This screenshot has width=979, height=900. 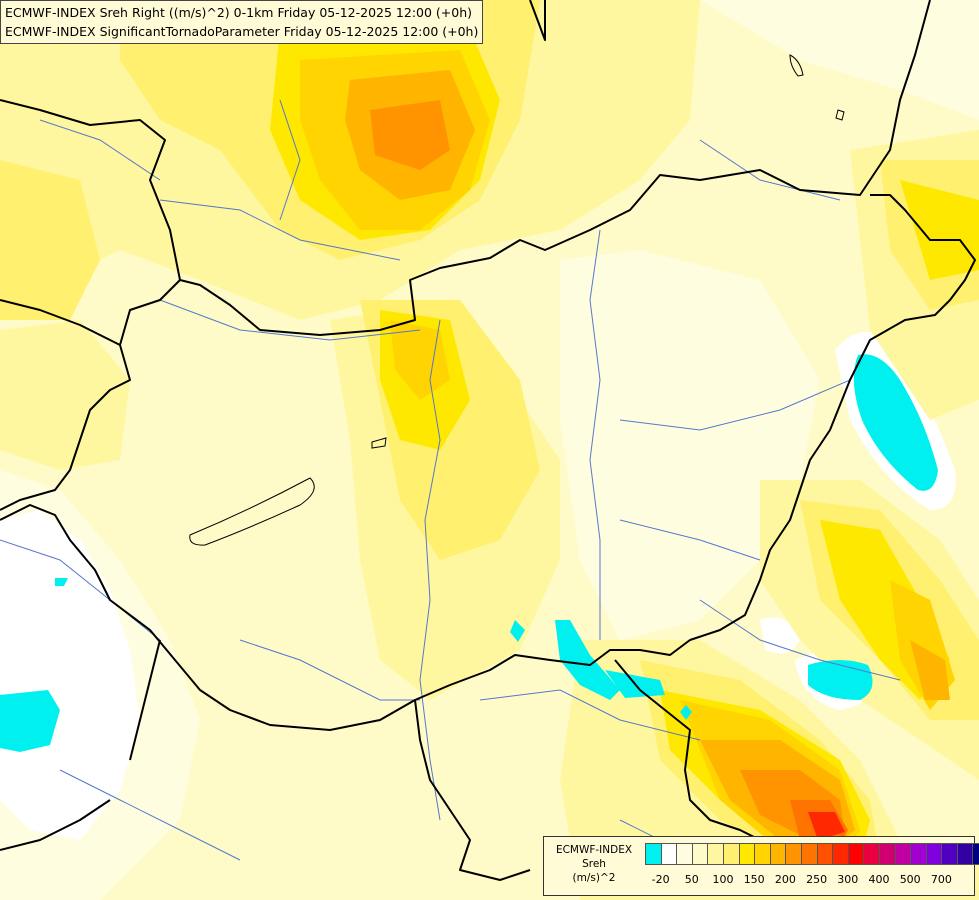 I want to click on legend-tick-label: -20, so click(x=660, y=879).